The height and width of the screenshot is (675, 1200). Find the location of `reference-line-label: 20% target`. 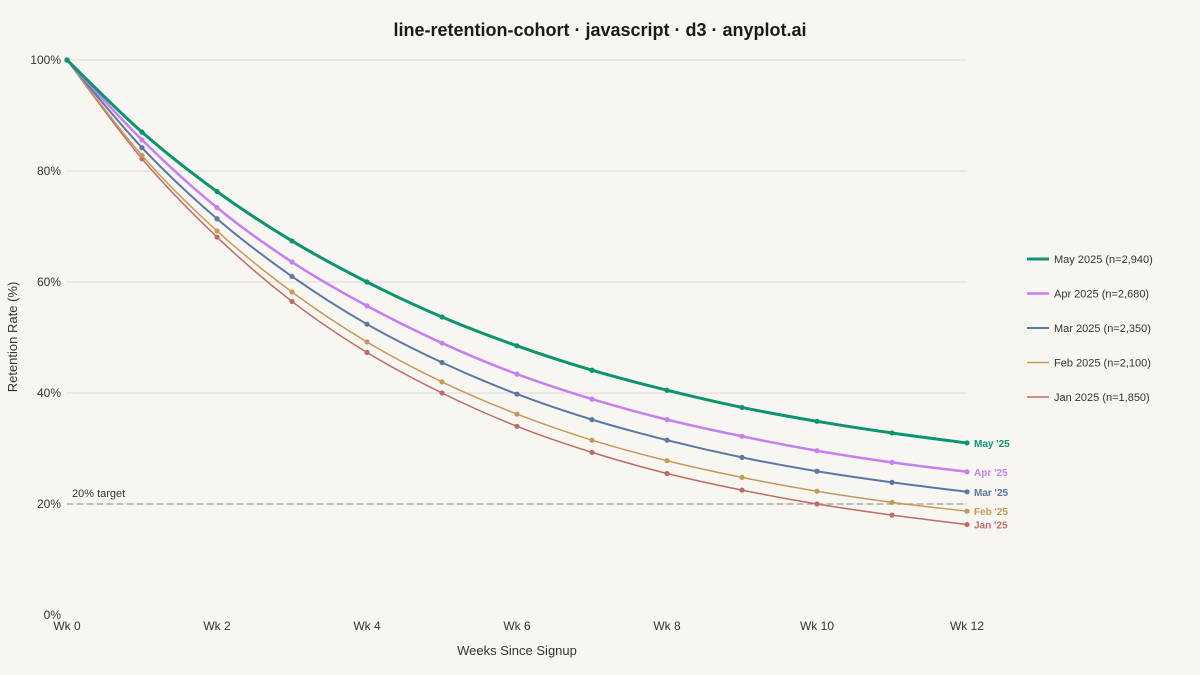

reference-line-label: 20% target is located at coordinates (98, 494).